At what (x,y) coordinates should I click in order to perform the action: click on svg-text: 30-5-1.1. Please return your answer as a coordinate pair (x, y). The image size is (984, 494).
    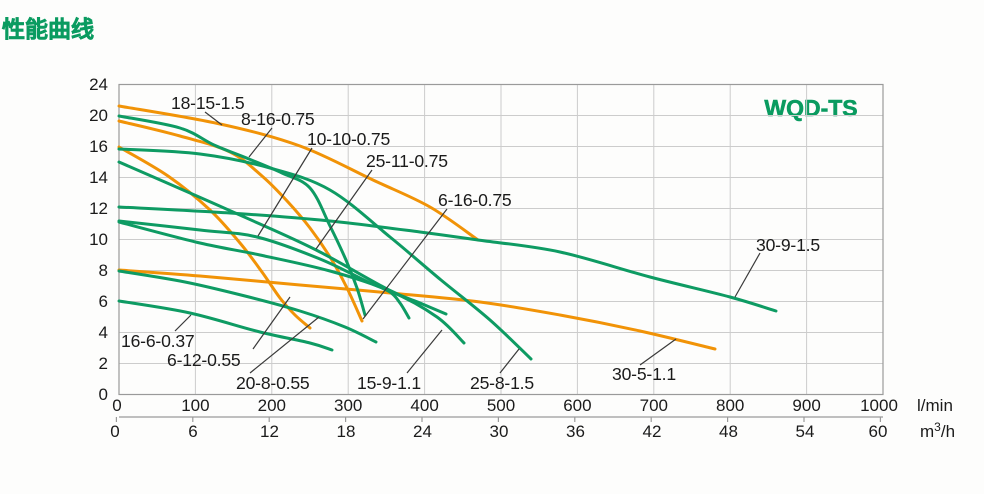
    Looking at the image, I should click on (644, 374).